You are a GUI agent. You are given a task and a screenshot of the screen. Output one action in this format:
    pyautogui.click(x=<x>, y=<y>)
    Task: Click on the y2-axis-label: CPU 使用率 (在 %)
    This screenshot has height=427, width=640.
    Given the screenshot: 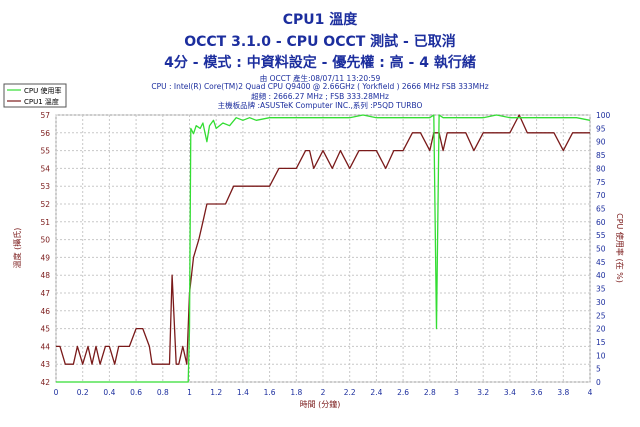 What is the action you would take?
    pyautogui.click(x=620, y=248)
    